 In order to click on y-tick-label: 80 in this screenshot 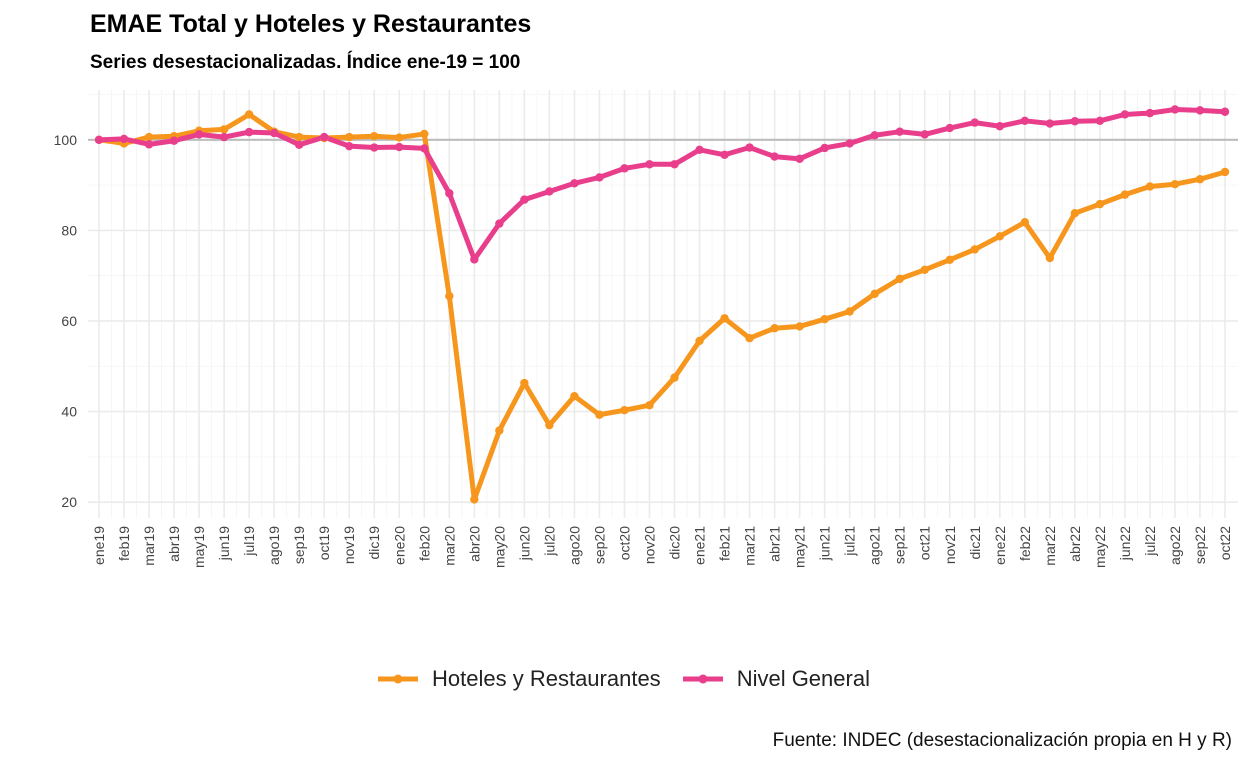, I will do `click(69, 230)`.